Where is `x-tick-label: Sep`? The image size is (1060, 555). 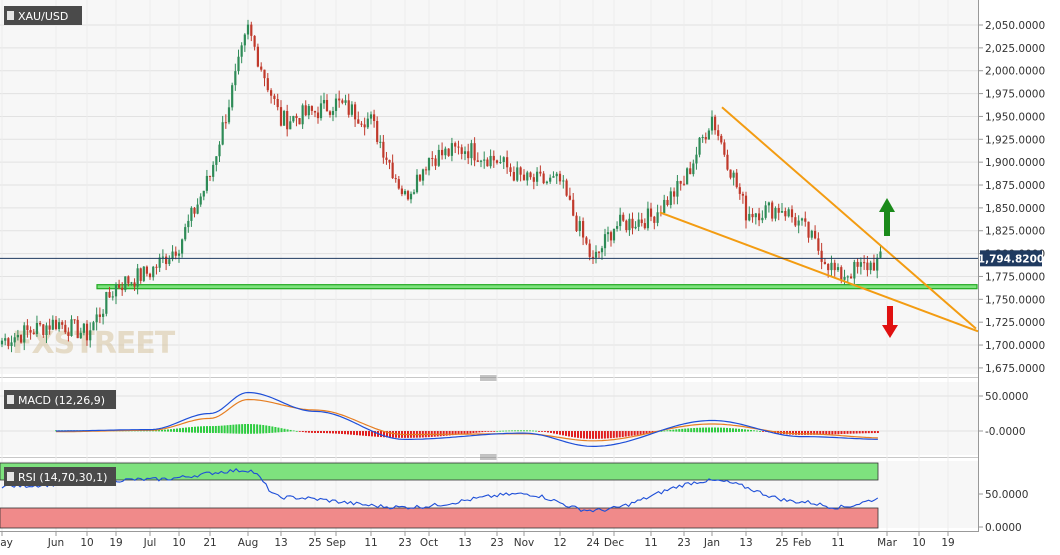
x-tick-label: Sep is located at coordinates (336, 543).